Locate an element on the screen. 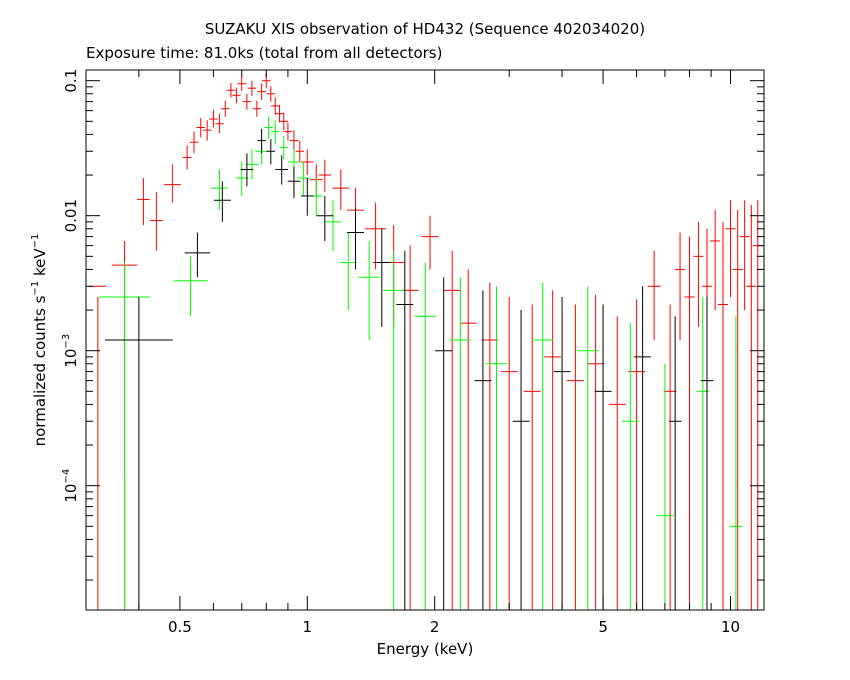  y-axis-label-prefix: normalized counts s is located at coordinates (40, 370).